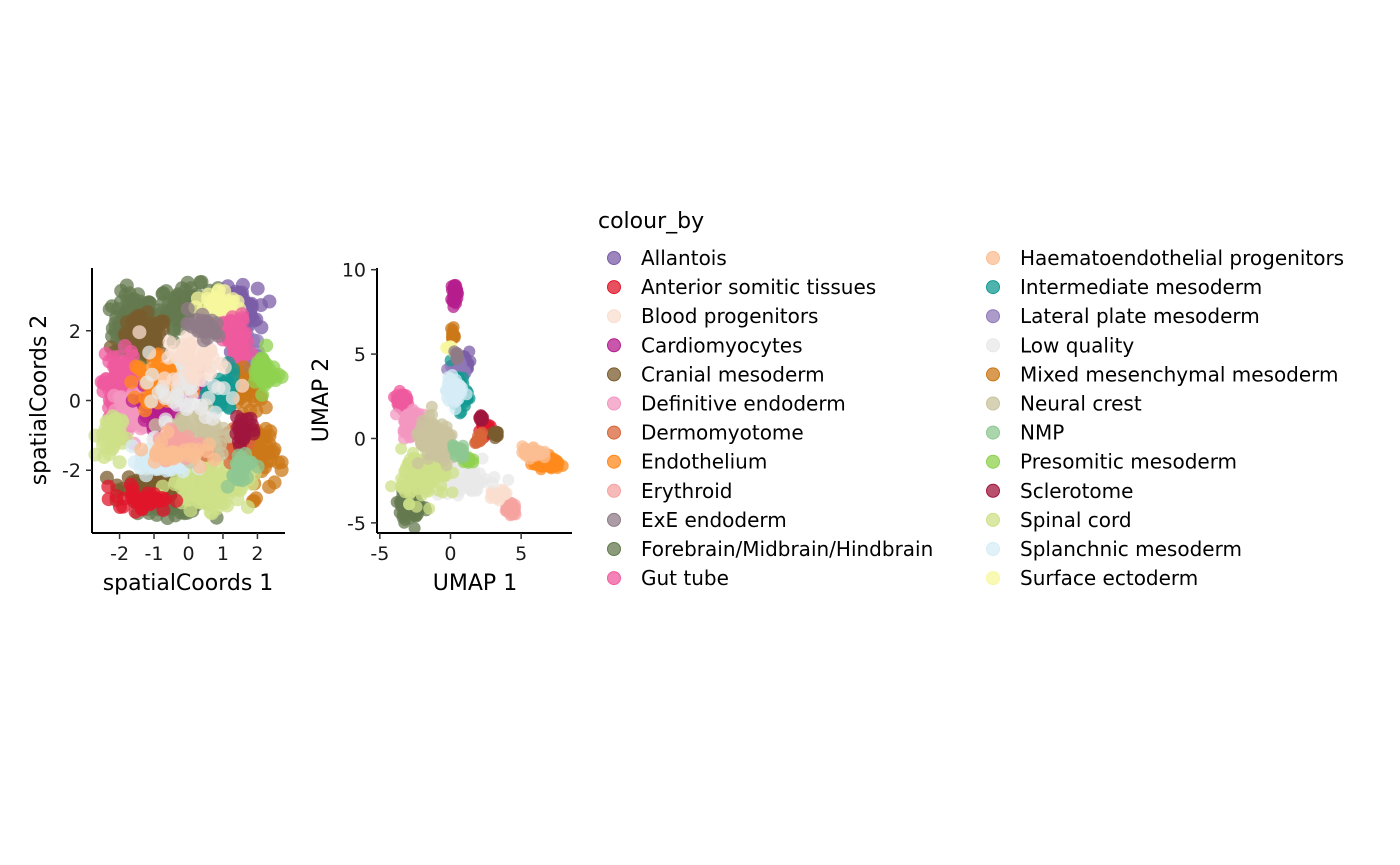 Image resolution: width=1400 pixels, height=865 pixels. What do you see at coordinates (1165, 258) in the screenshot?
I see `legend-item: Haematoendothelial progenitors` at bounding box center [1165, 258].